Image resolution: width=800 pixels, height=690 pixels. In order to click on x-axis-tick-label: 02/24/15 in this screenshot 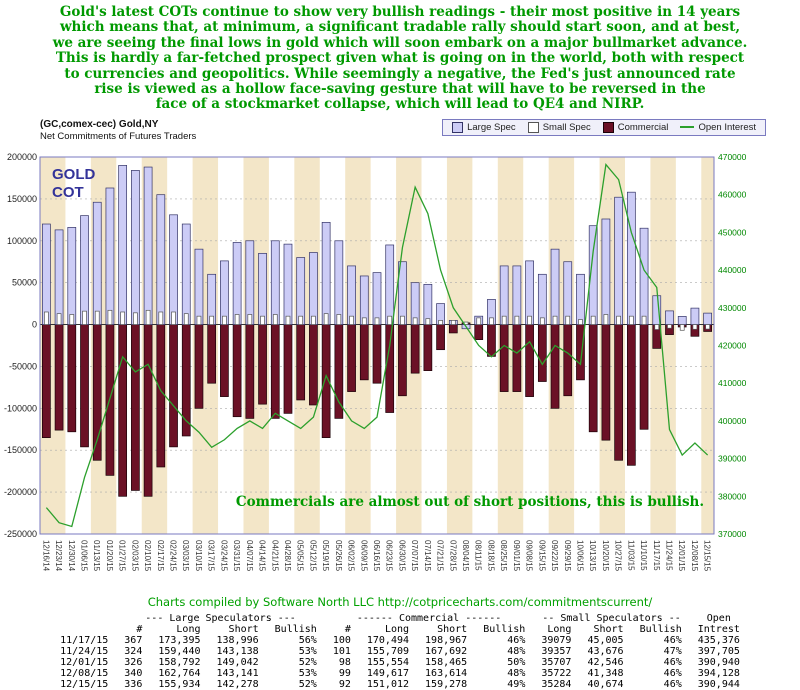, I will do `click(173, 556)`.